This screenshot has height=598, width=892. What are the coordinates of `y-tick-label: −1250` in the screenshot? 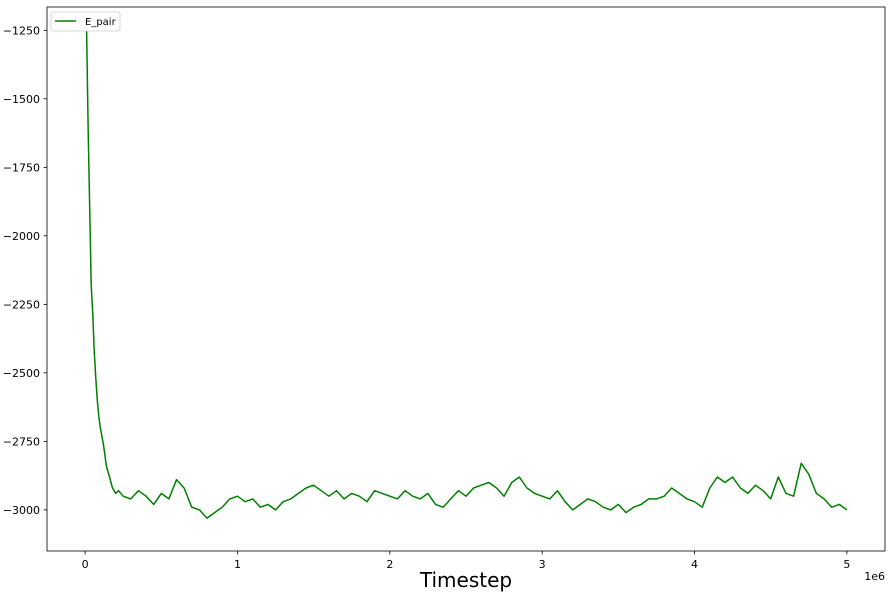 It's located at (21, 30).